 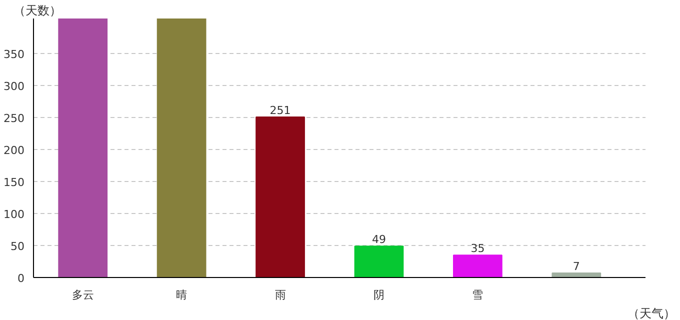 What do you see at coordinates (14, 215) in the screenshot?
I see `y-tick-label: 100` at bounding box center [14, 215].